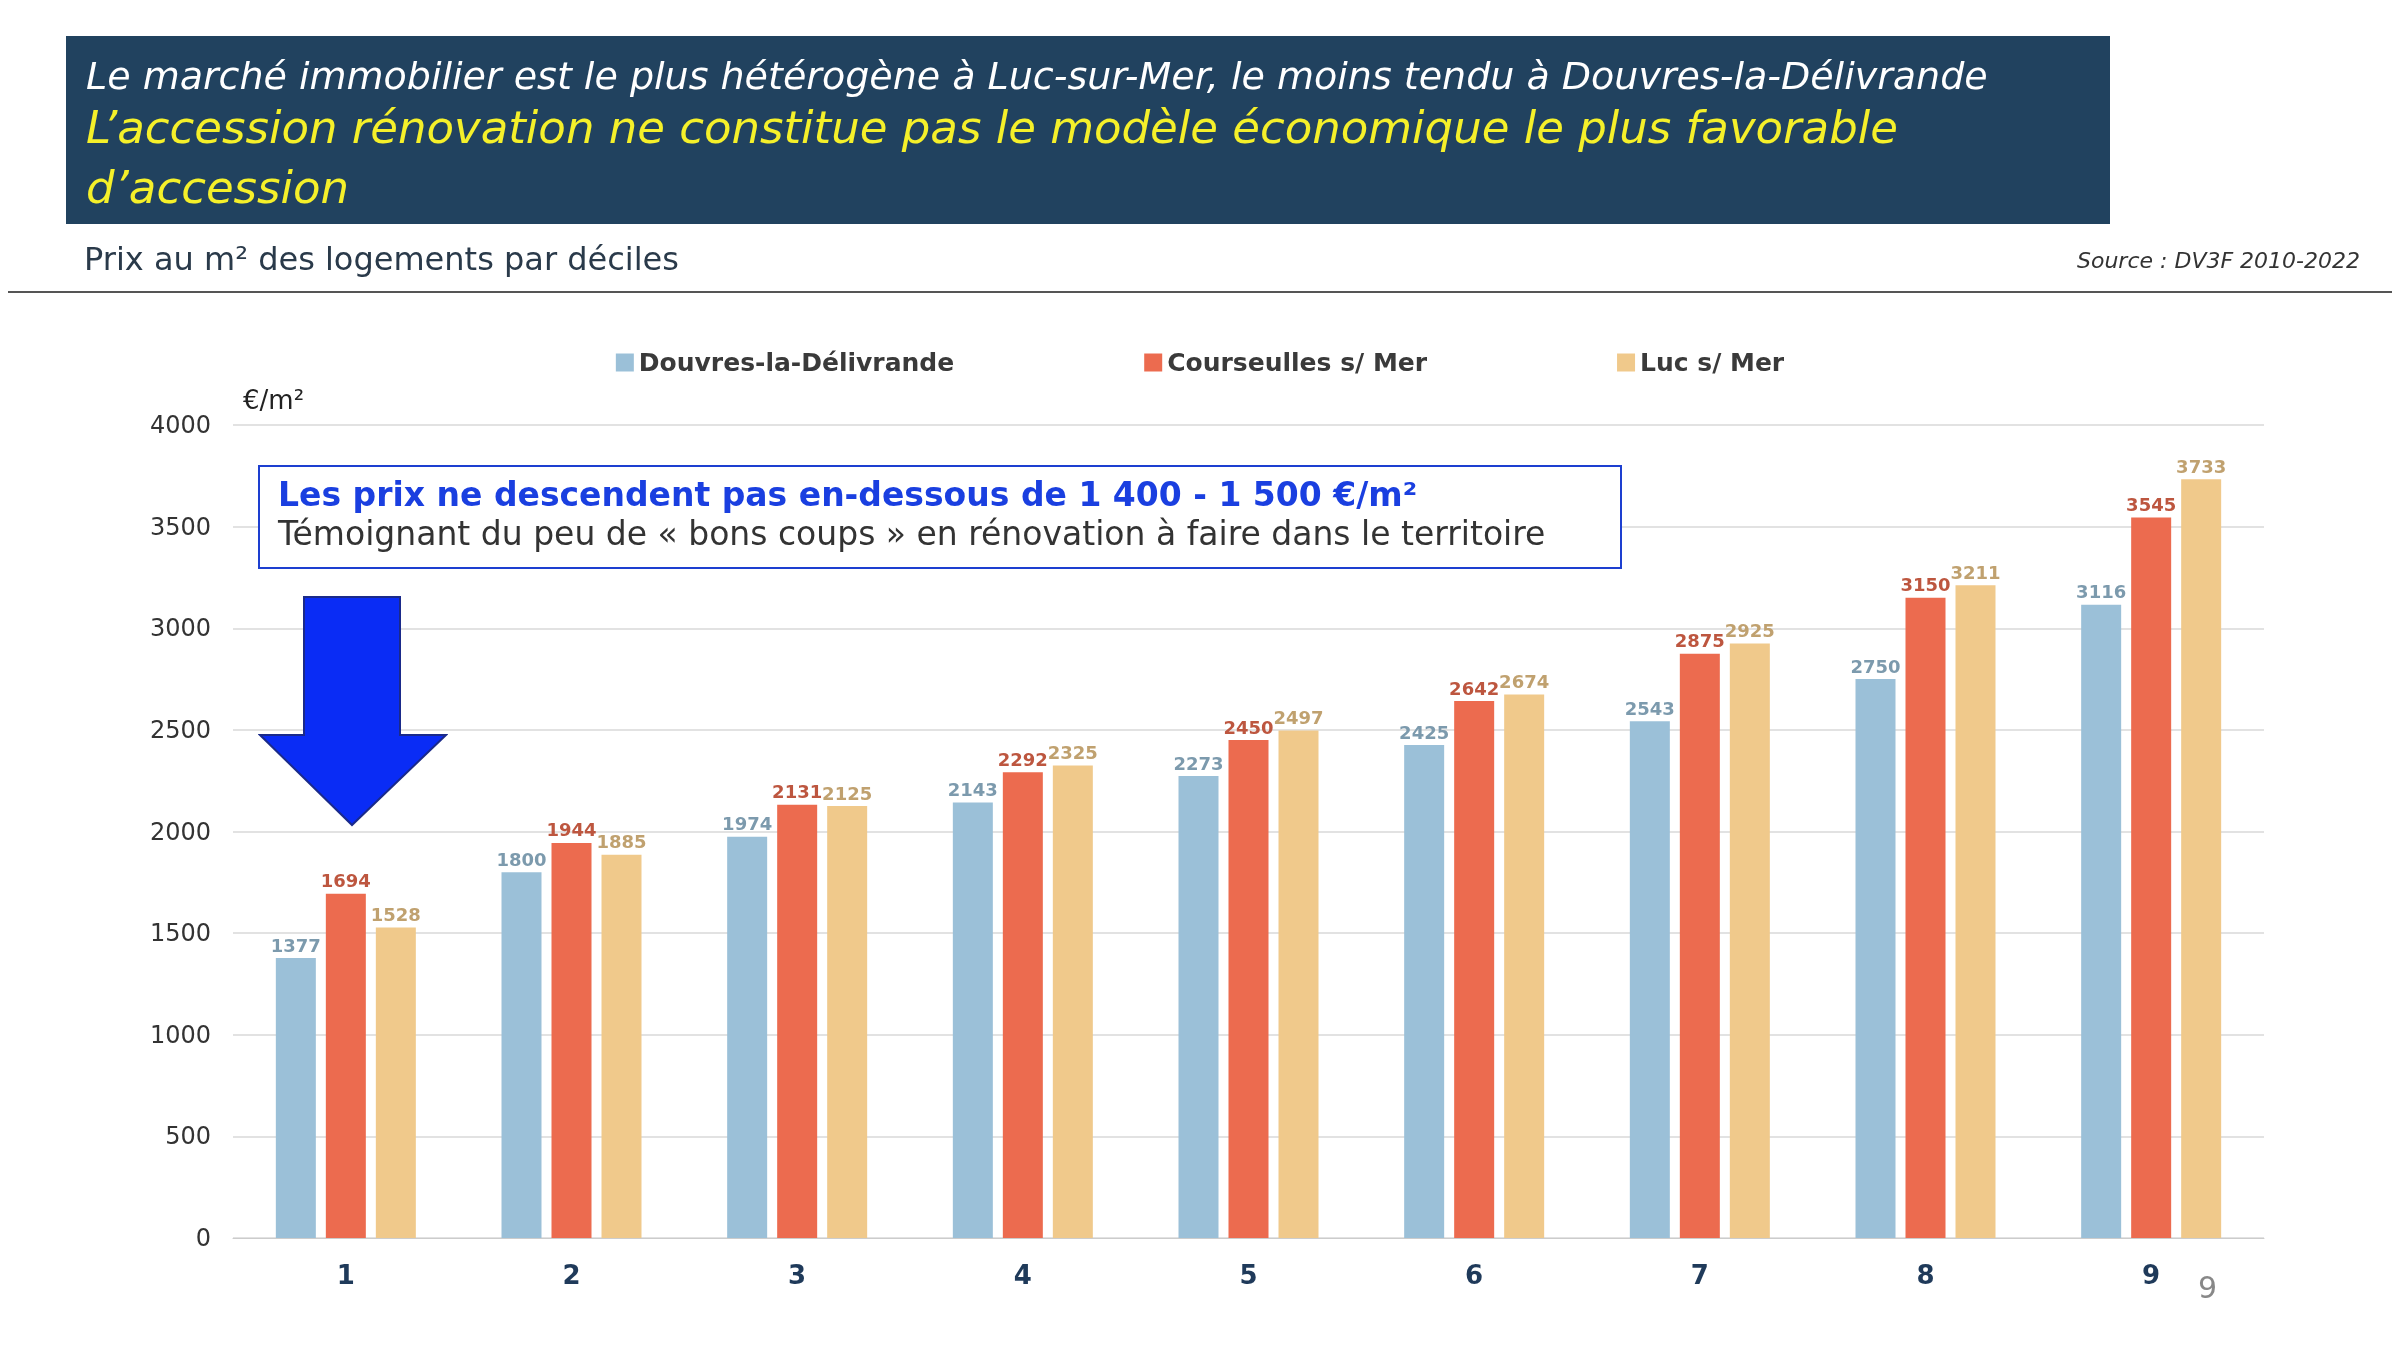  What do you see at coordinates (797, 792) in the screenshot?
I see `data-label: 2131` at bounding box center [797, 792].